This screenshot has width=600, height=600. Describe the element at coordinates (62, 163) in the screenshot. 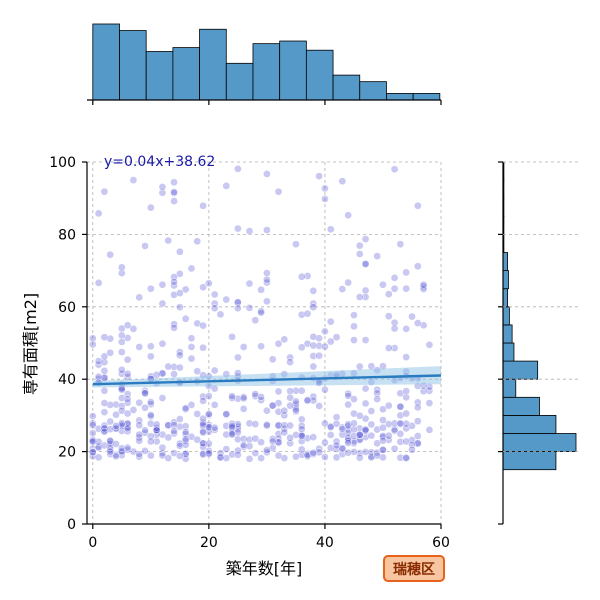

I see `y-tick-label: 100` at that location.